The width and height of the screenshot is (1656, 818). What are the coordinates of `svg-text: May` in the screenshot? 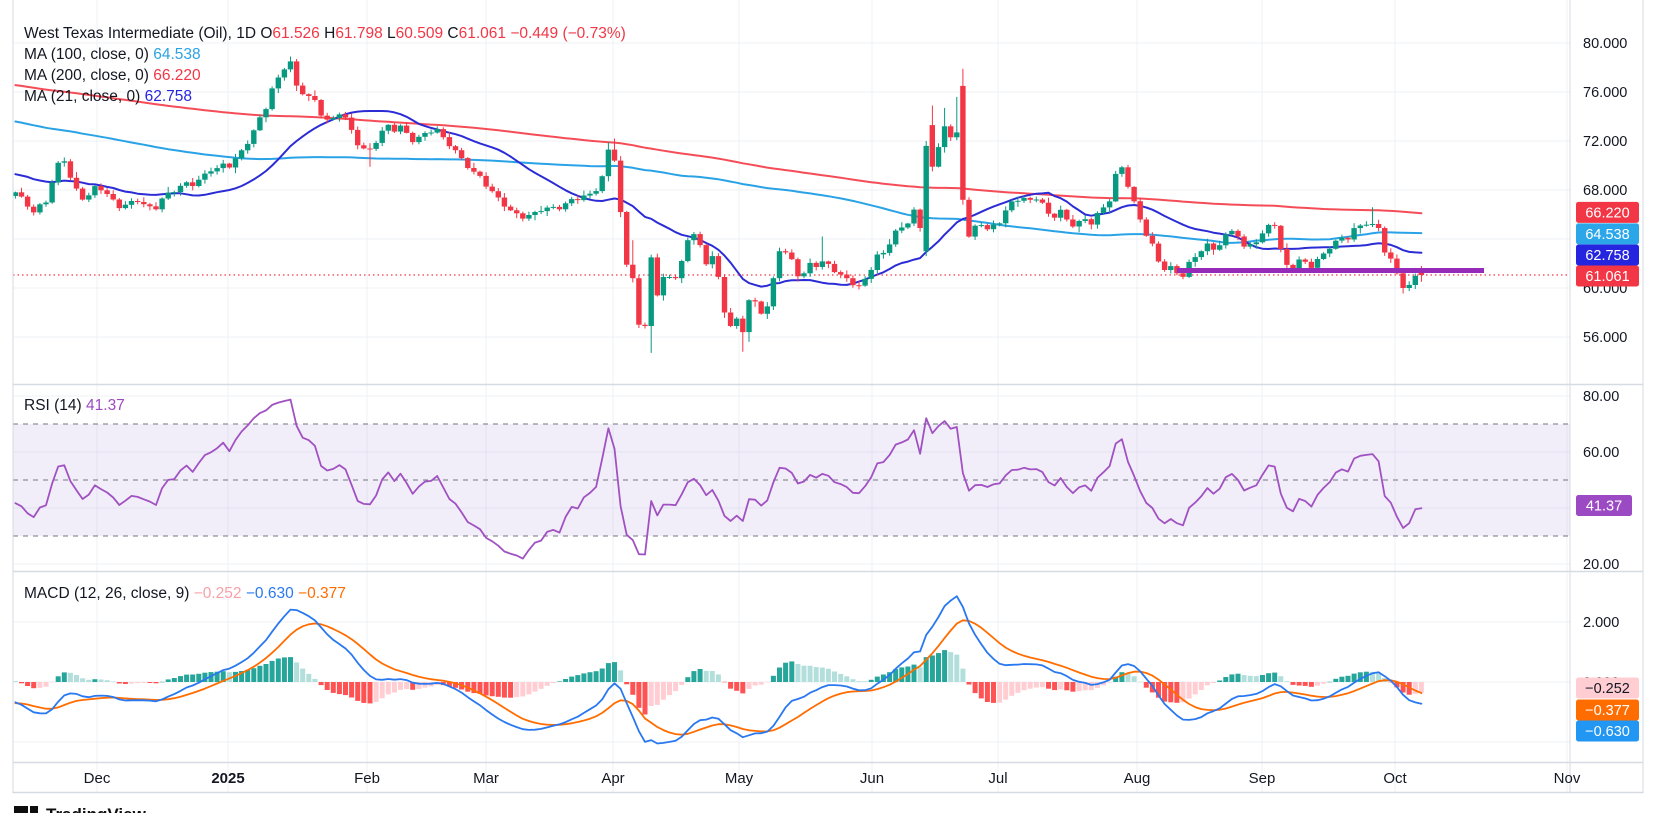 It's located at (739, 778).